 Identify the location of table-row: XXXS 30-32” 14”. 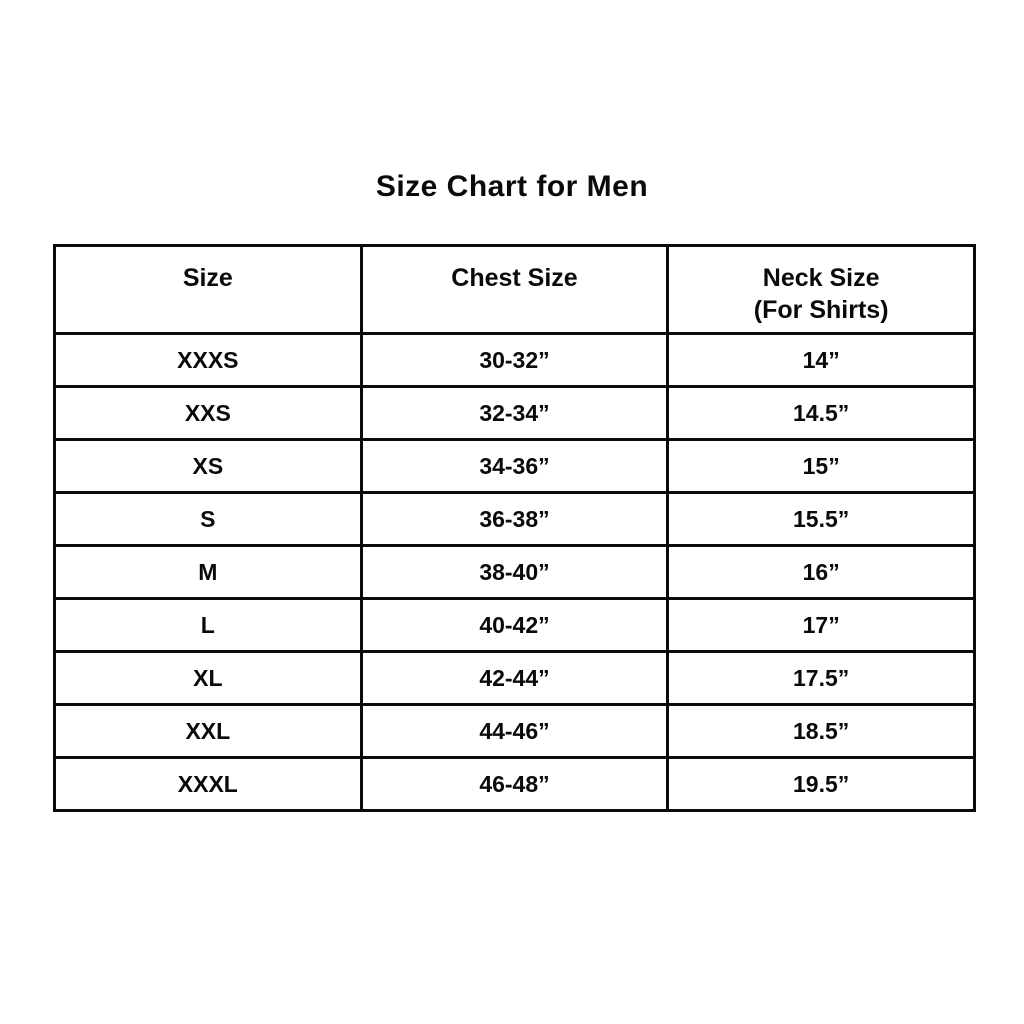
(514, 360).